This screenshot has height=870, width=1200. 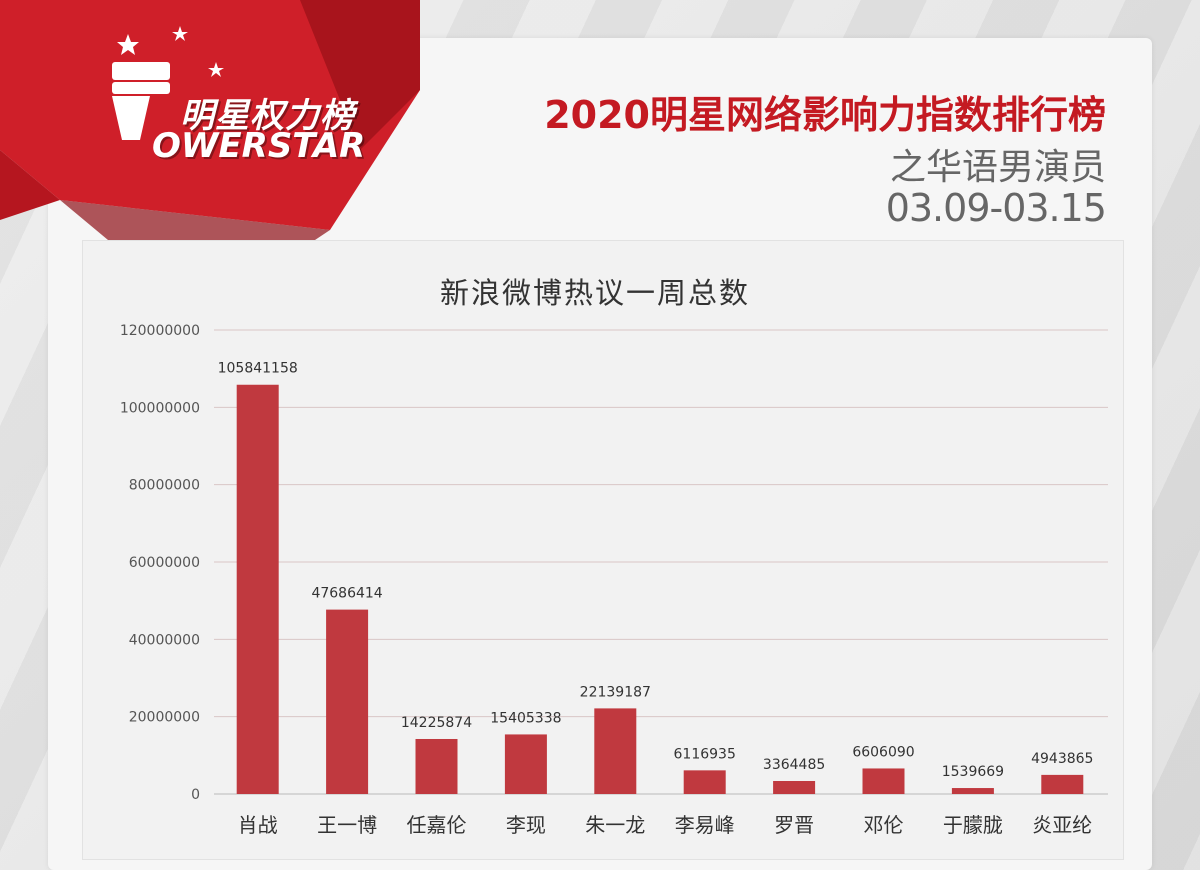 What do you see at coordinates (973, 772) in the screenshot?
I see `data-label: 1539669` at bounding box center [973, 772].